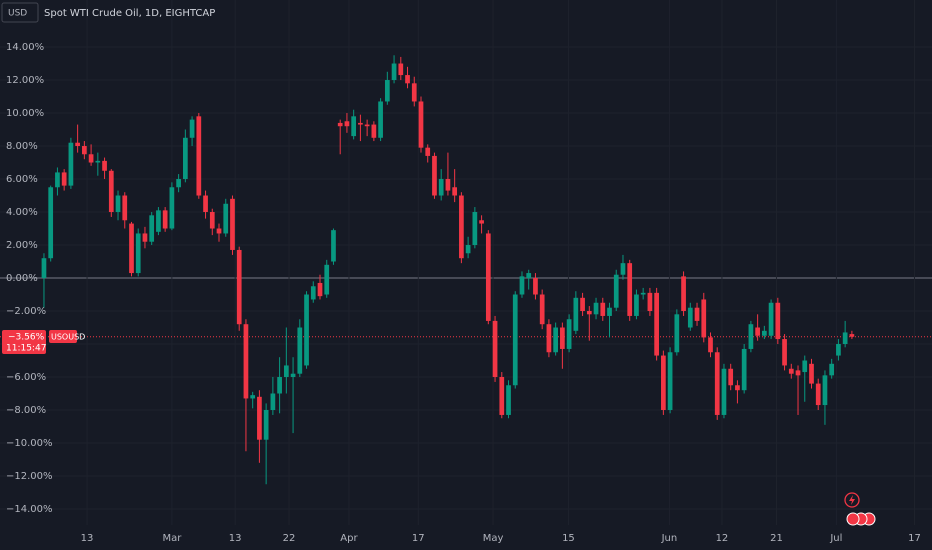 Image resolution: width=932 pixels, height=550 pixels. I want to click on x-tick-label: May, so click(493, 538).